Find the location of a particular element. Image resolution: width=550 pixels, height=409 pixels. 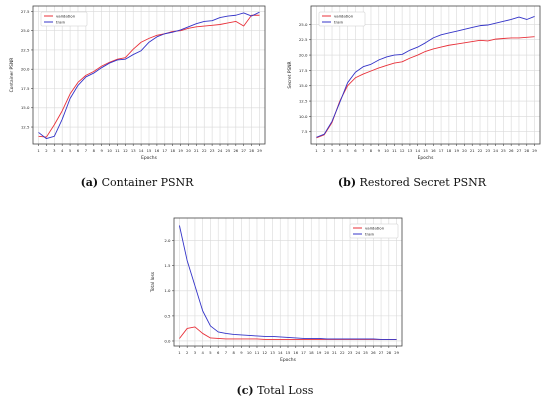

caption-a-text: Container PSNR is located at coordinates (147, 182).